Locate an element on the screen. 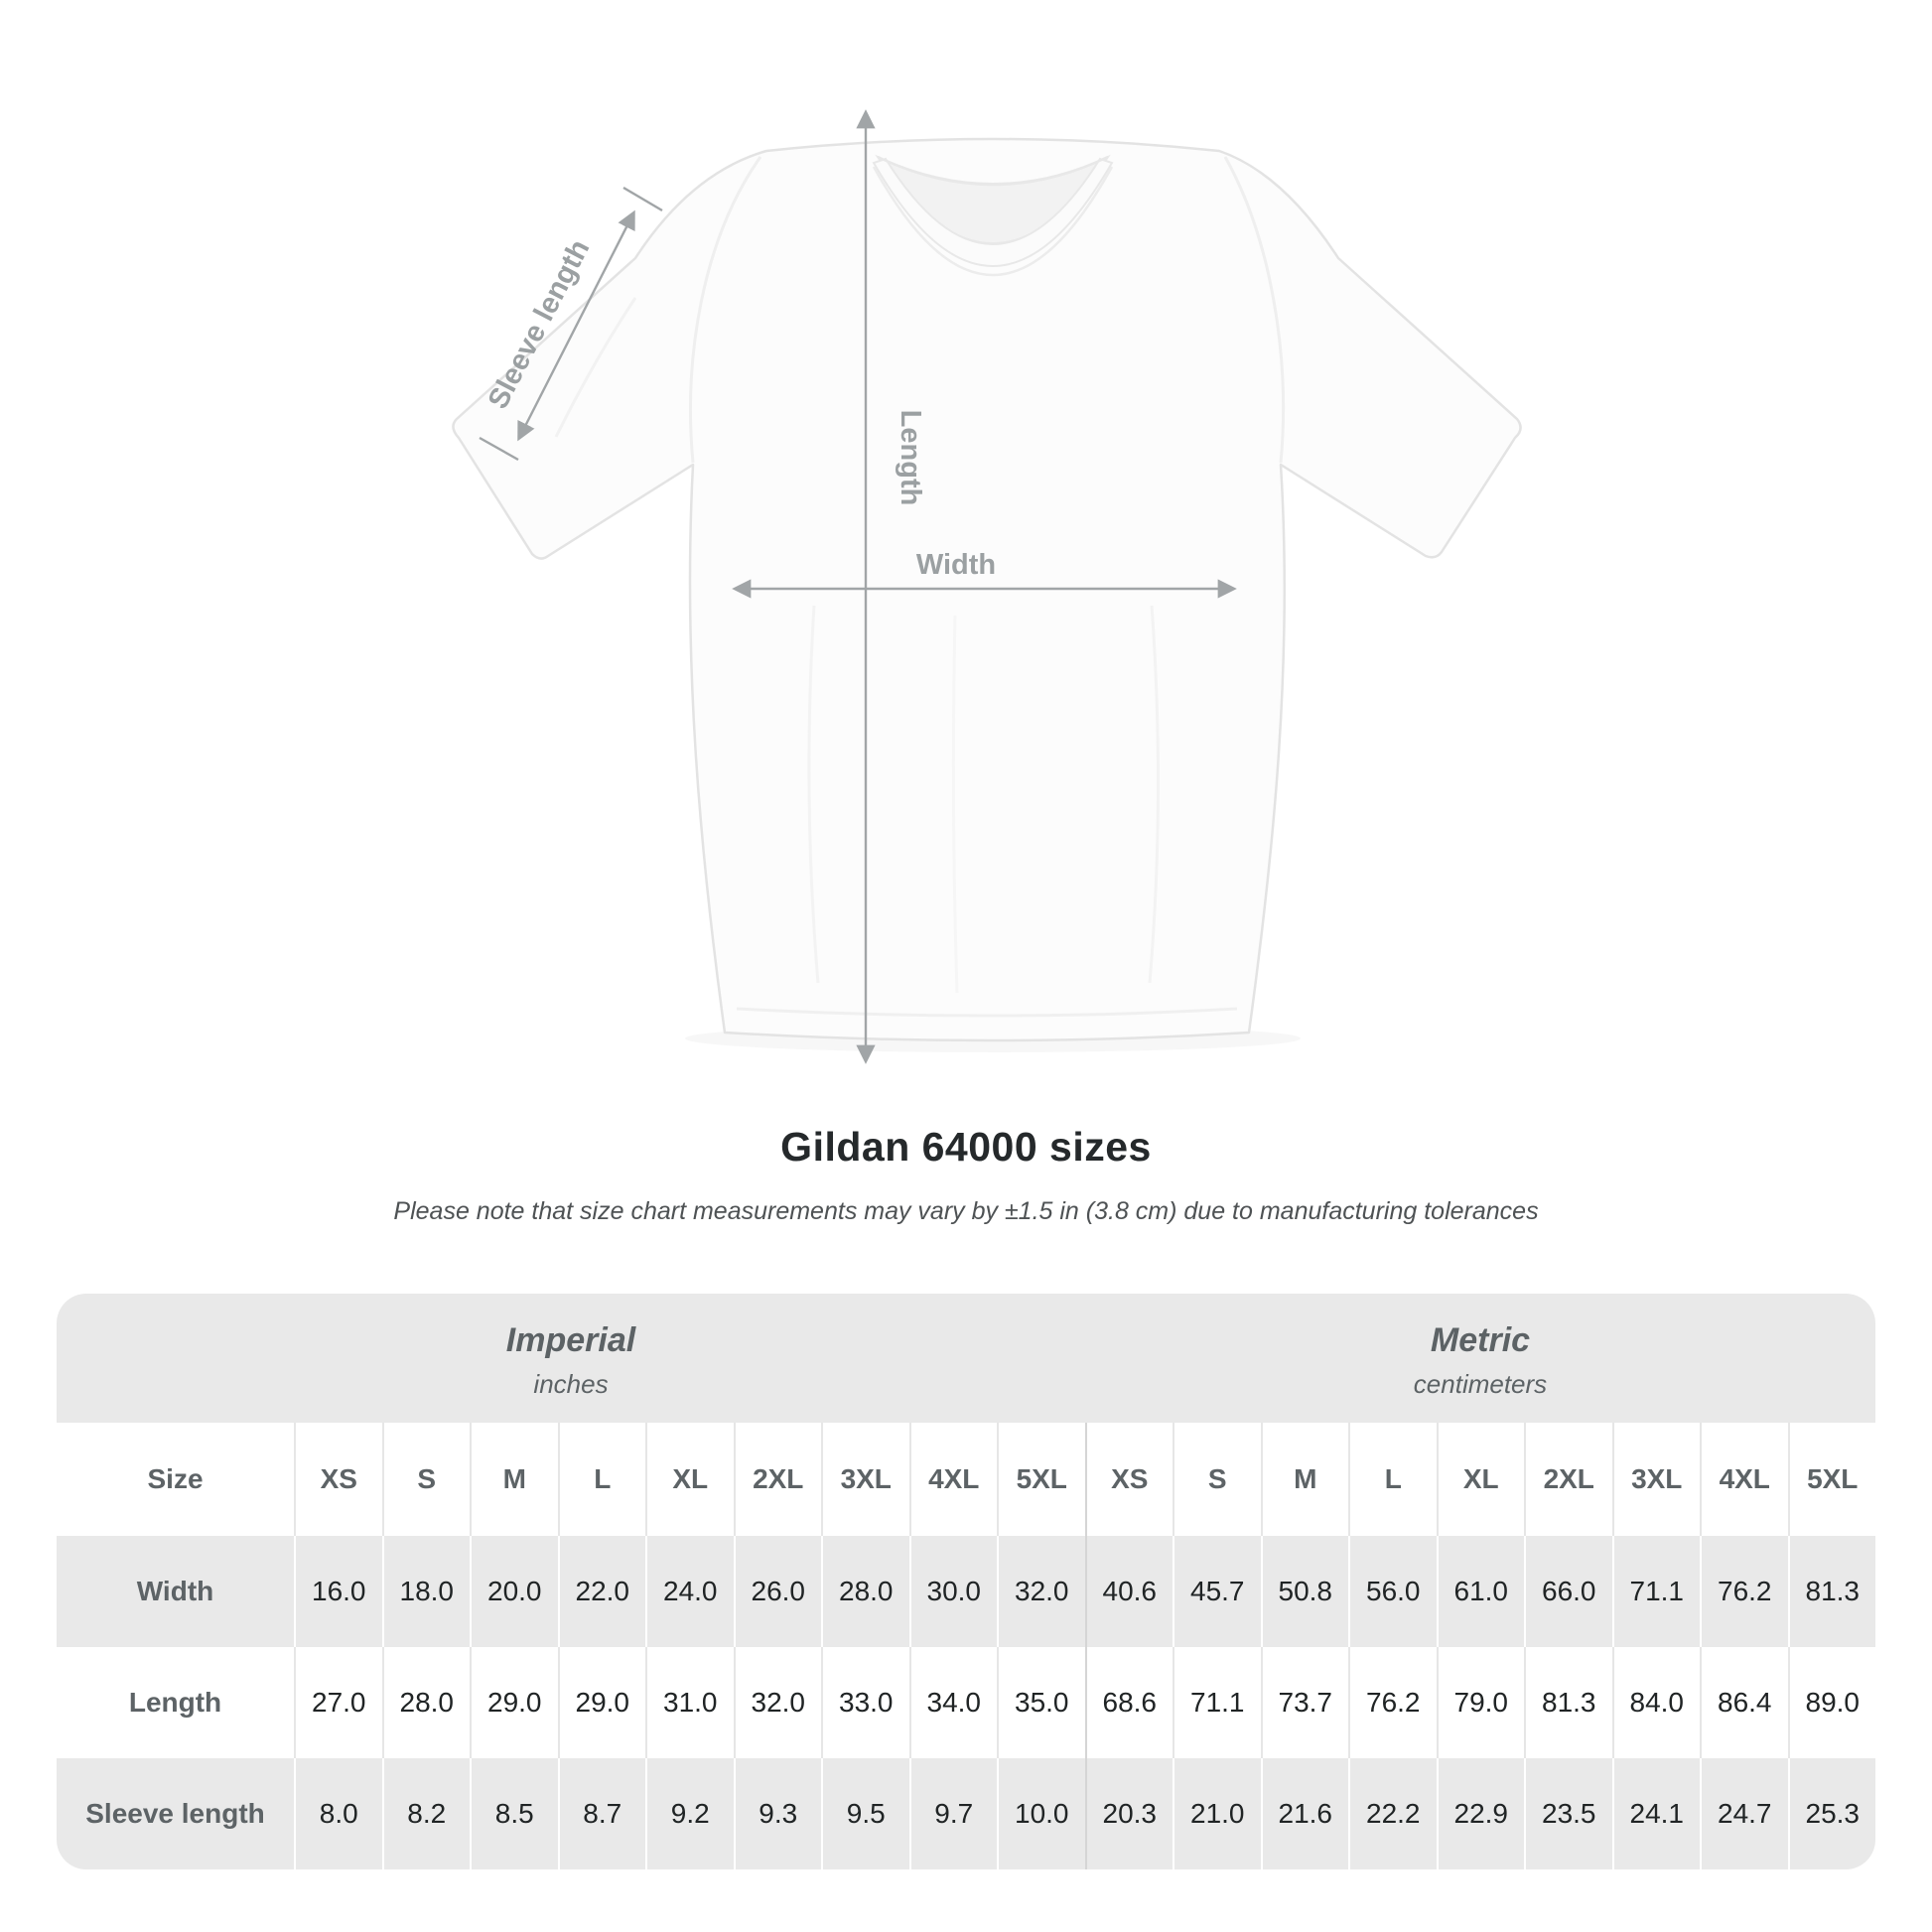 The width and height of the screenshot is (1932, 1932). sleeve-arrow-tick-bottom is located at coordinates (499, 449).